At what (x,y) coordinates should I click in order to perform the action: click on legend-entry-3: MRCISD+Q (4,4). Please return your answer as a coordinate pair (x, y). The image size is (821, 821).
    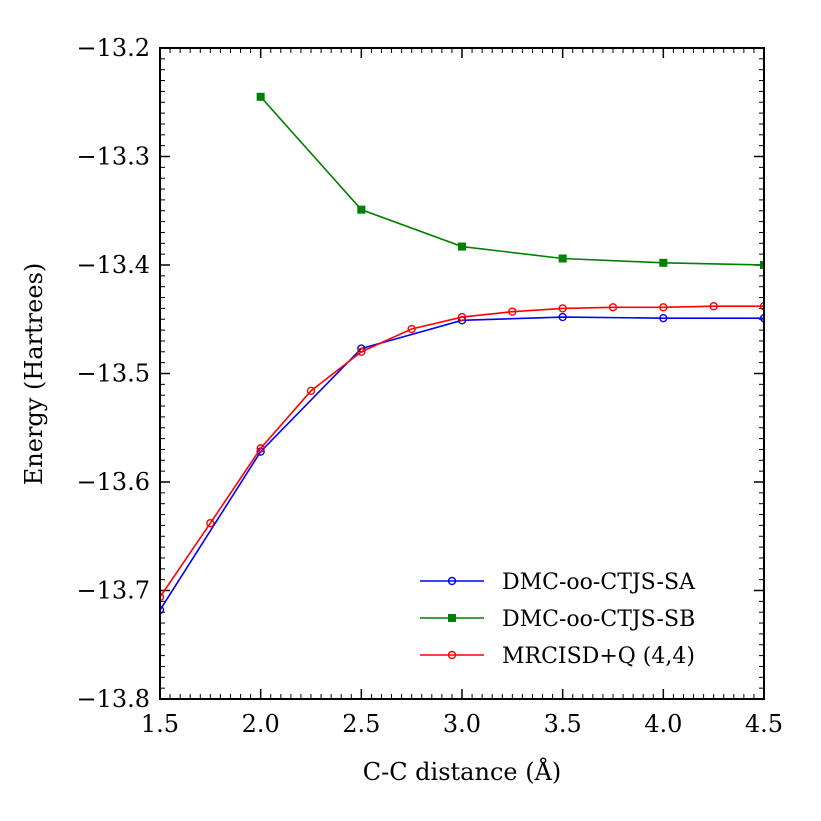
    Looking at the image, I should click on (557, 656).